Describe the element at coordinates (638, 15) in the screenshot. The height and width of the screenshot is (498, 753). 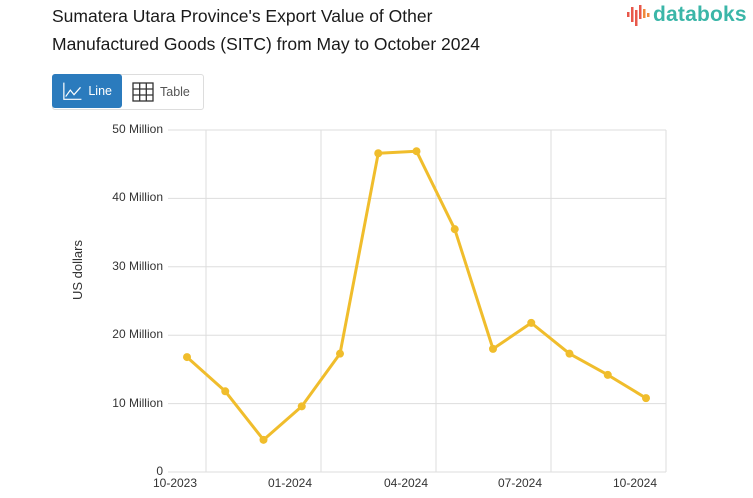
I see `logo-bars-icon` at that location.